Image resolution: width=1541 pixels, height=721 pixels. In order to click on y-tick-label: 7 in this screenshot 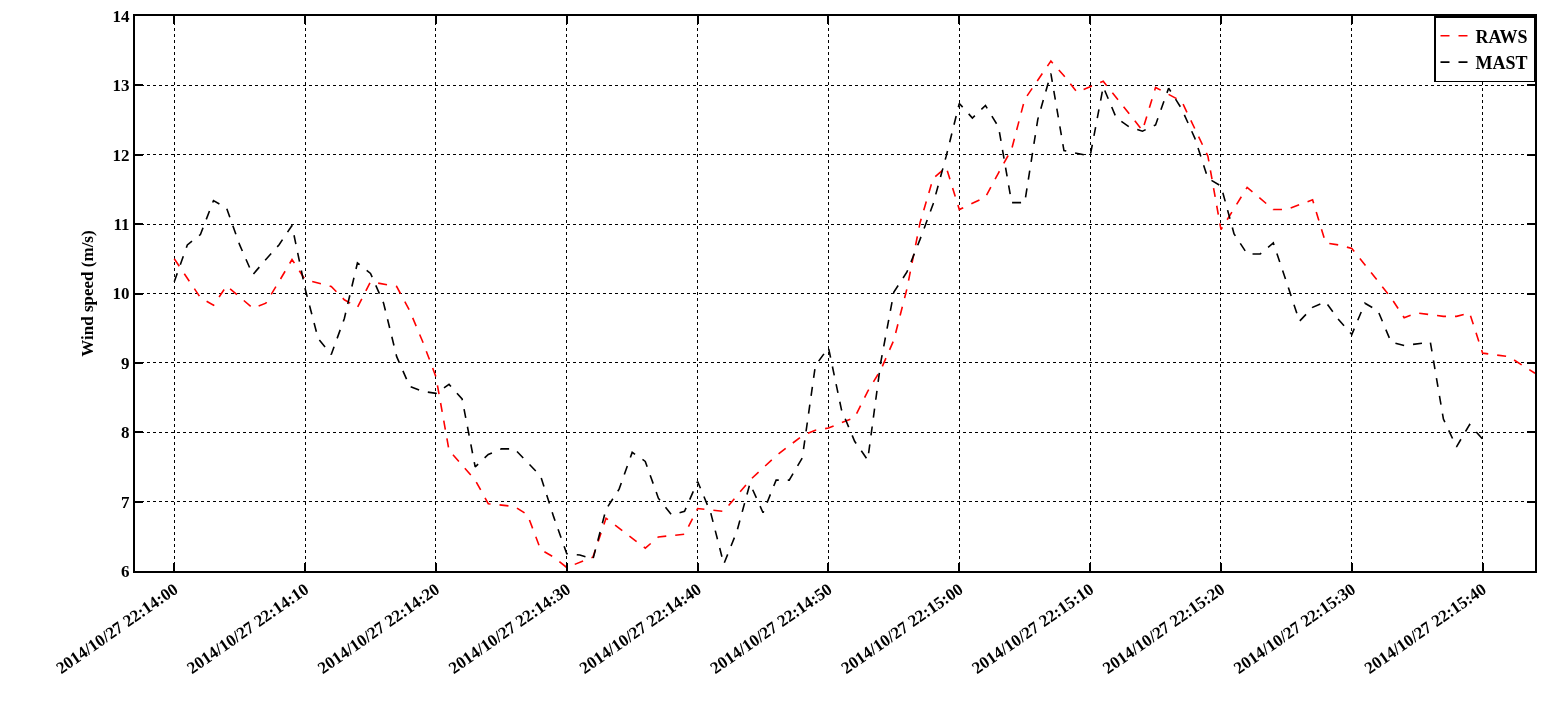, I will do `click(126, 502)`.